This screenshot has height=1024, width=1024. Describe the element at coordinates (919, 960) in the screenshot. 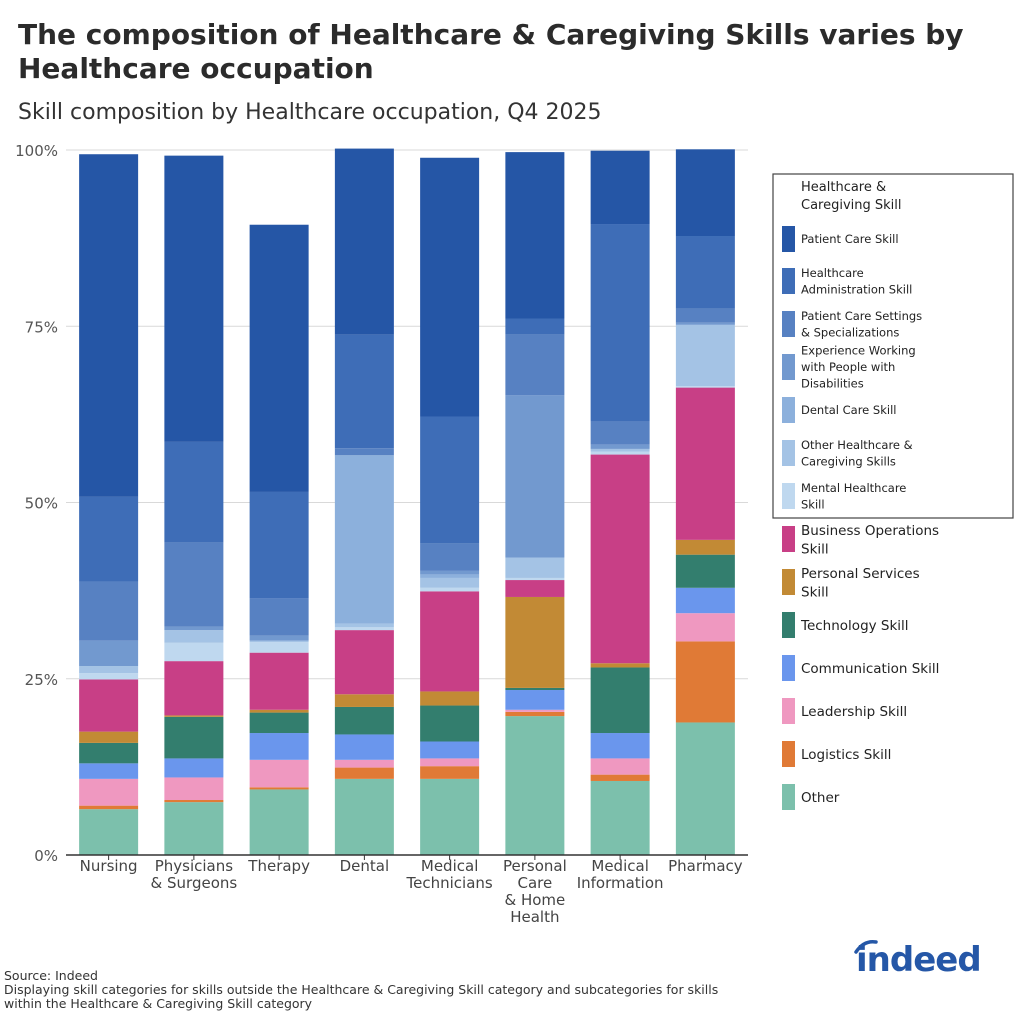

I see `logo-wordmark: indeed` at that location.